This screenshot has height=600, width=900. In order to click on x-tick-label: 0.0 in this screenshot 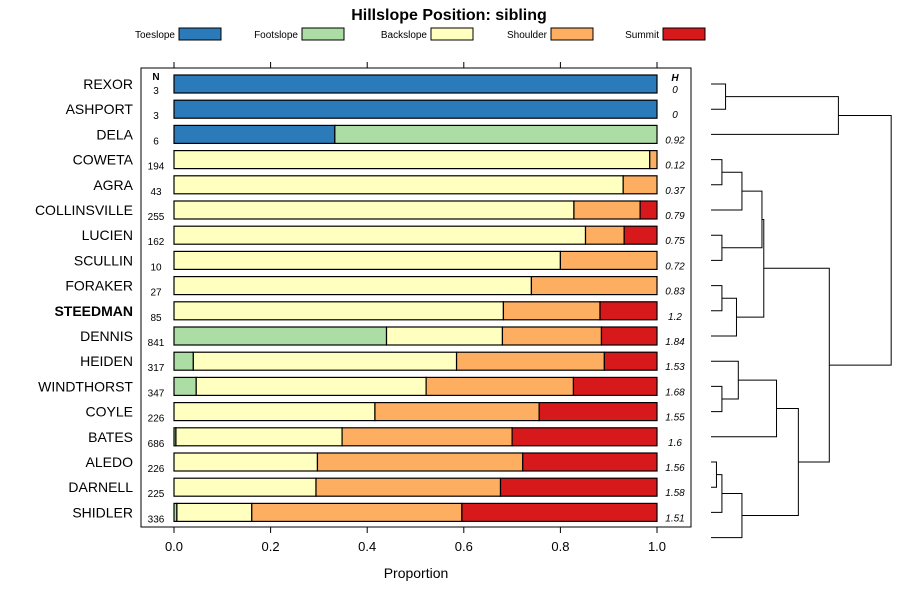, I will do `click(174, 546)`.